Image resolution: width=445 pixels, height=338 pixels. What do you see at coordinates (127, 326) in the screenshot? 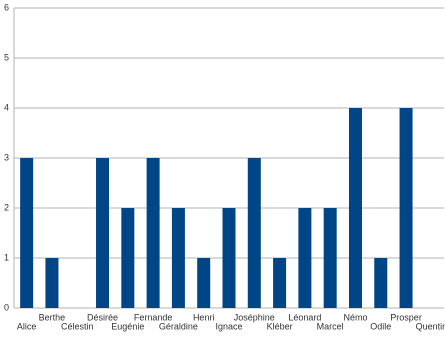
I see `x-tick-label: Eugénie` at bounding box center [127, 326].